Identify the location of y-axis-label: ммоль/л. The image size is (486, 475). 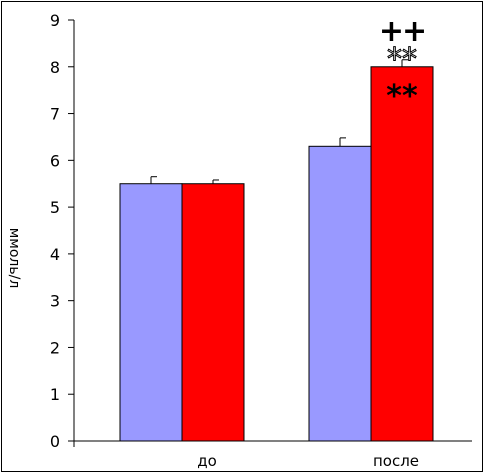
(14, 258).